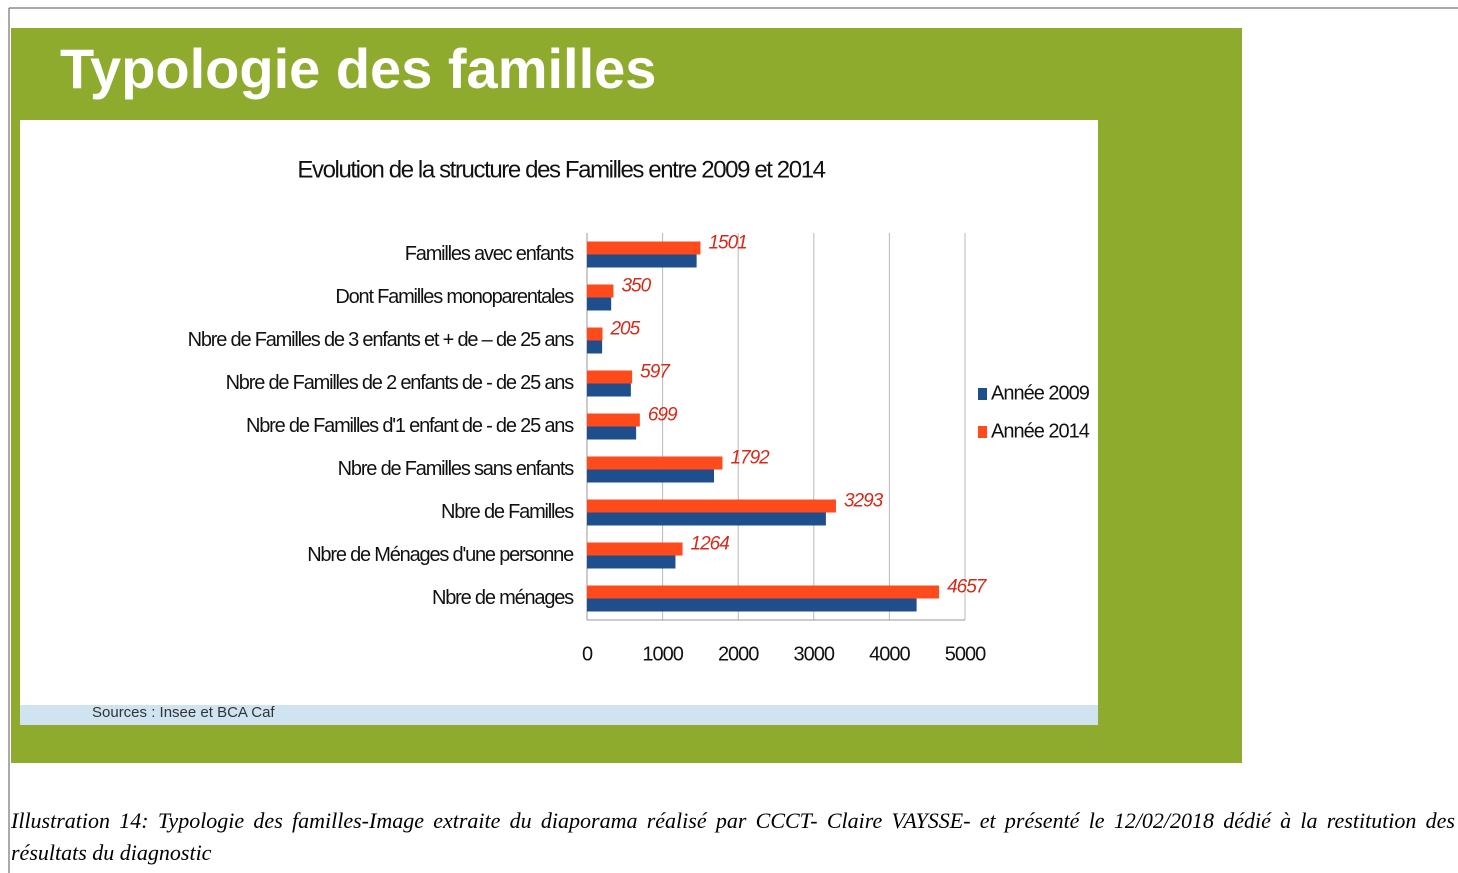 The image size is (1458, 873). I want to click on data-label: 597, so click(655, 372).